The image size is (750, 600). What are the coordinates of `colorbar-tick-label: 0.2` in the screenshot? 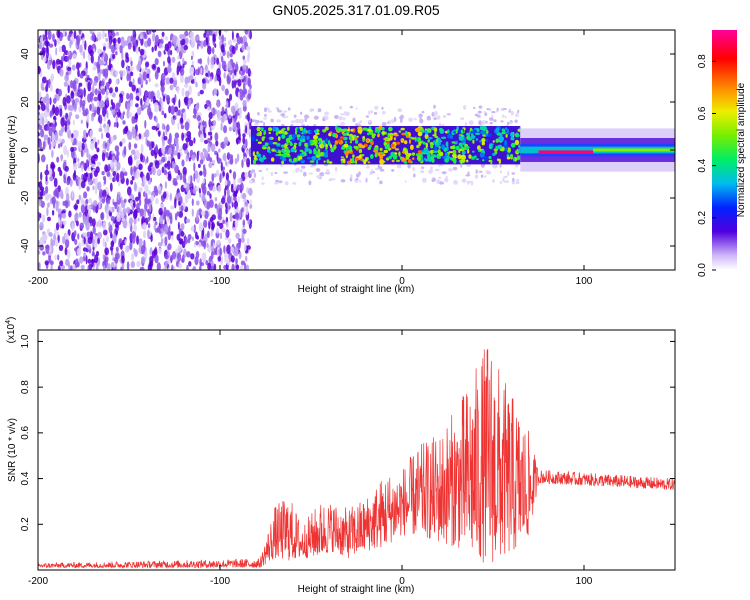 It's located at (702, 217).